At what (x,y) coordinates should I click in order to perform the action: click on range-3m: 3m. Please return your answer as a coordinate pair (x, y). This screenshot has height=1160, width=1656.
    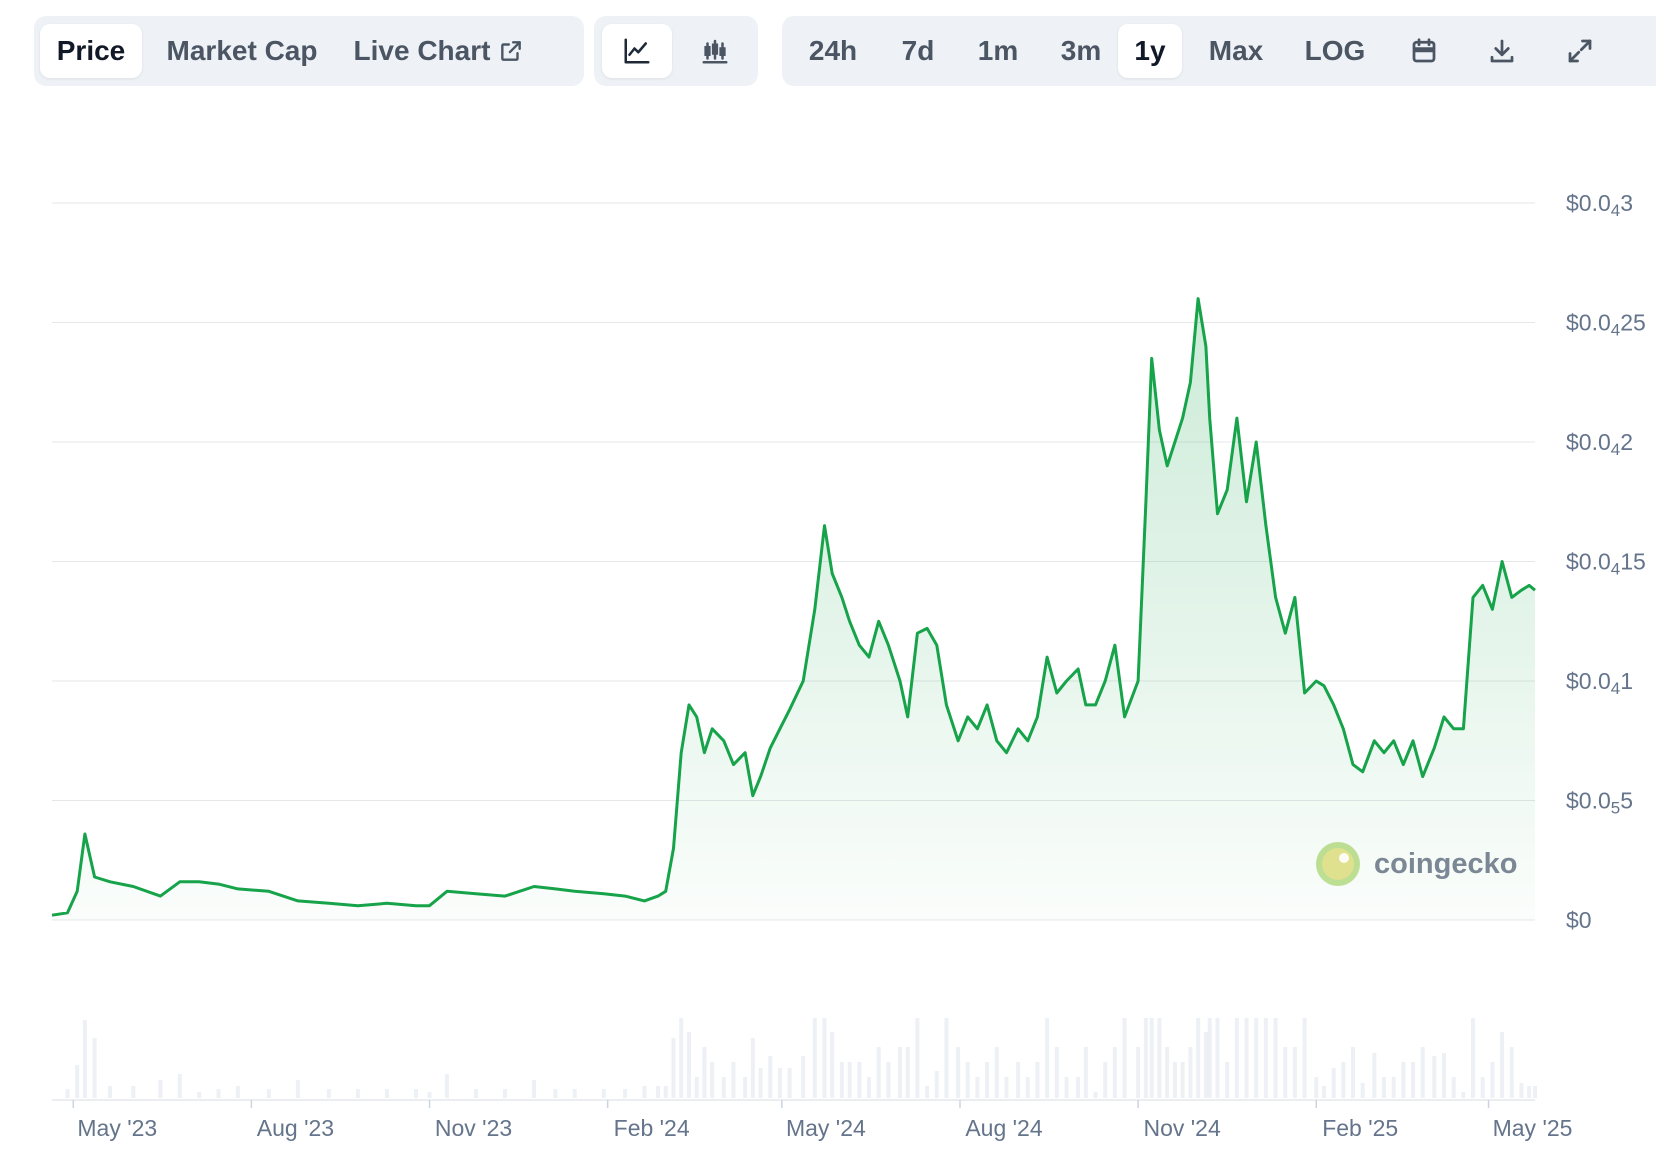
    Looking at the image, I should click on (1081, 51).